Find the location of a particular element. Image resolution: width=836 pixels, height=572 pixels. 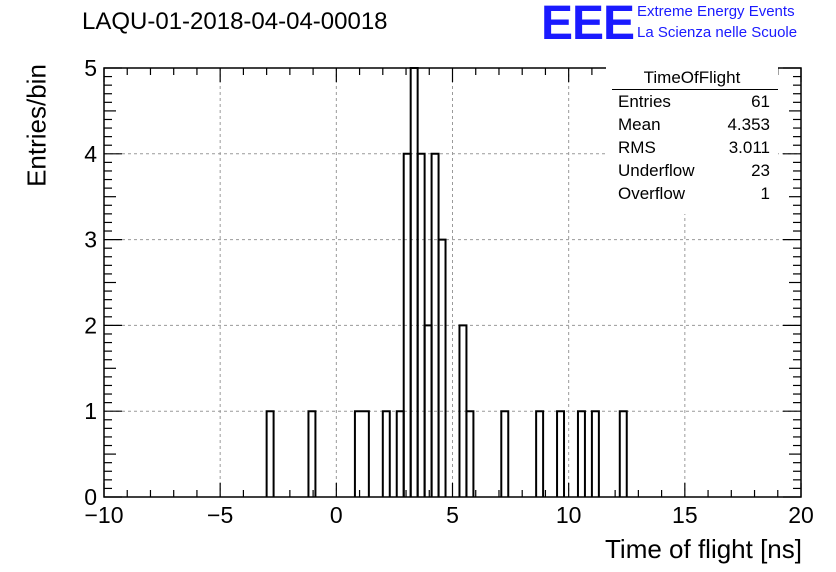

stats-key: RMS is located at coordinates (637, 147).